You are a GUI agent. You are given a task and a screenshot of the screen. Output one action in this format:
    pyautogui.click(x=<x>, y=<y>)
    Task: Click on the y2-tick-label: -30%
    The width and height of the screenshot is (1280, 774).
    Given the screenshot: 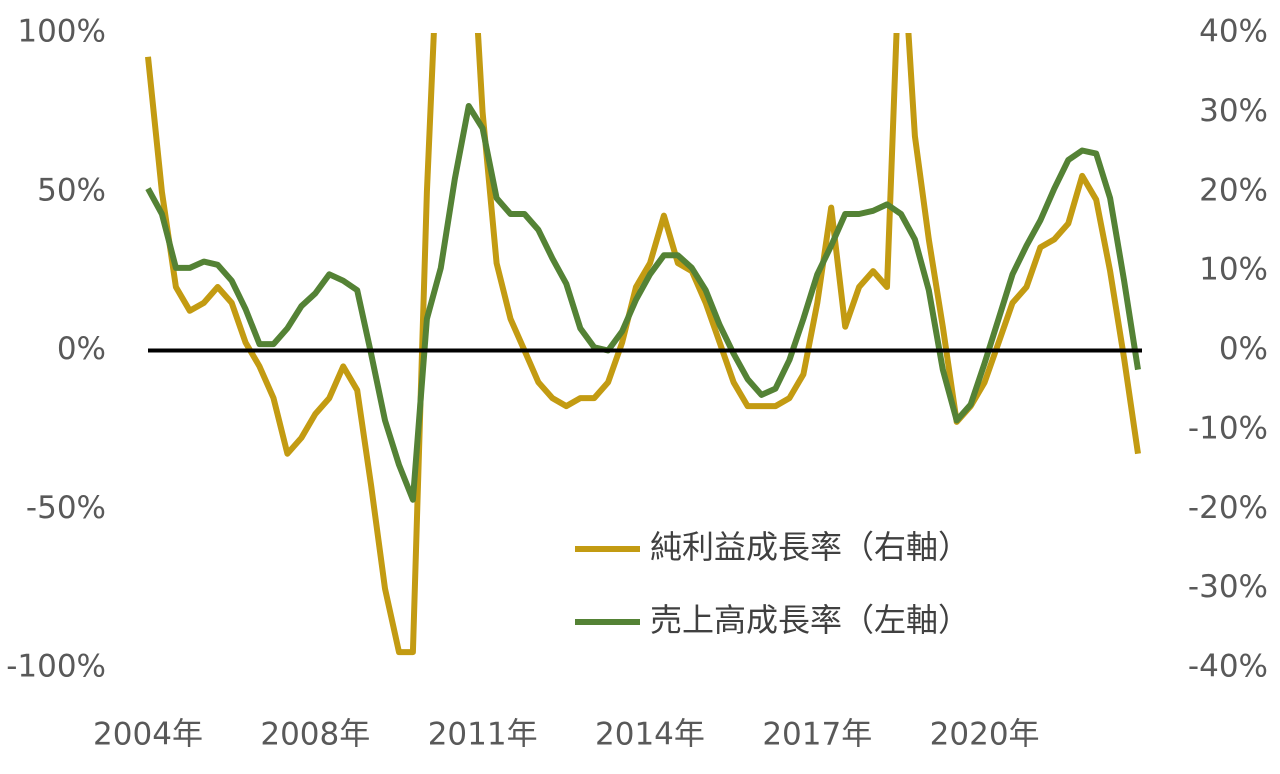 What is the action you would take?
    pyautogui.click(x=1228, y=587)
    